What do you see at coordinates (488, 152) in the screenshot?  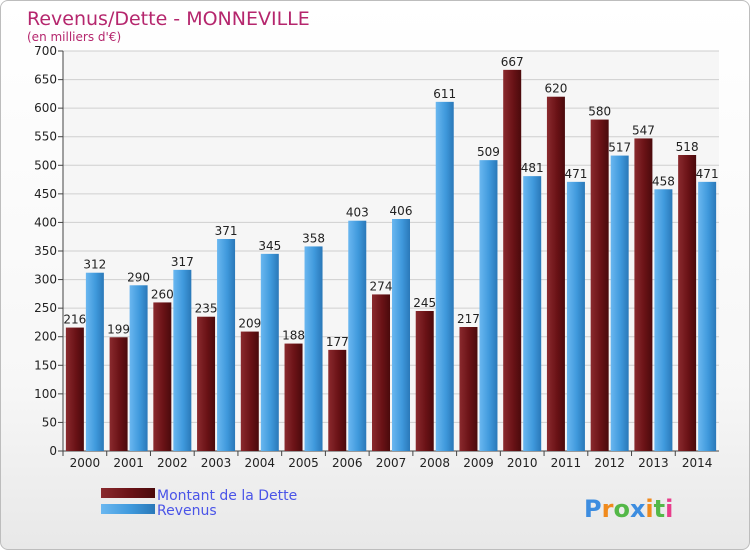 I see `data-label: 509` at bounding box center [488, 152].